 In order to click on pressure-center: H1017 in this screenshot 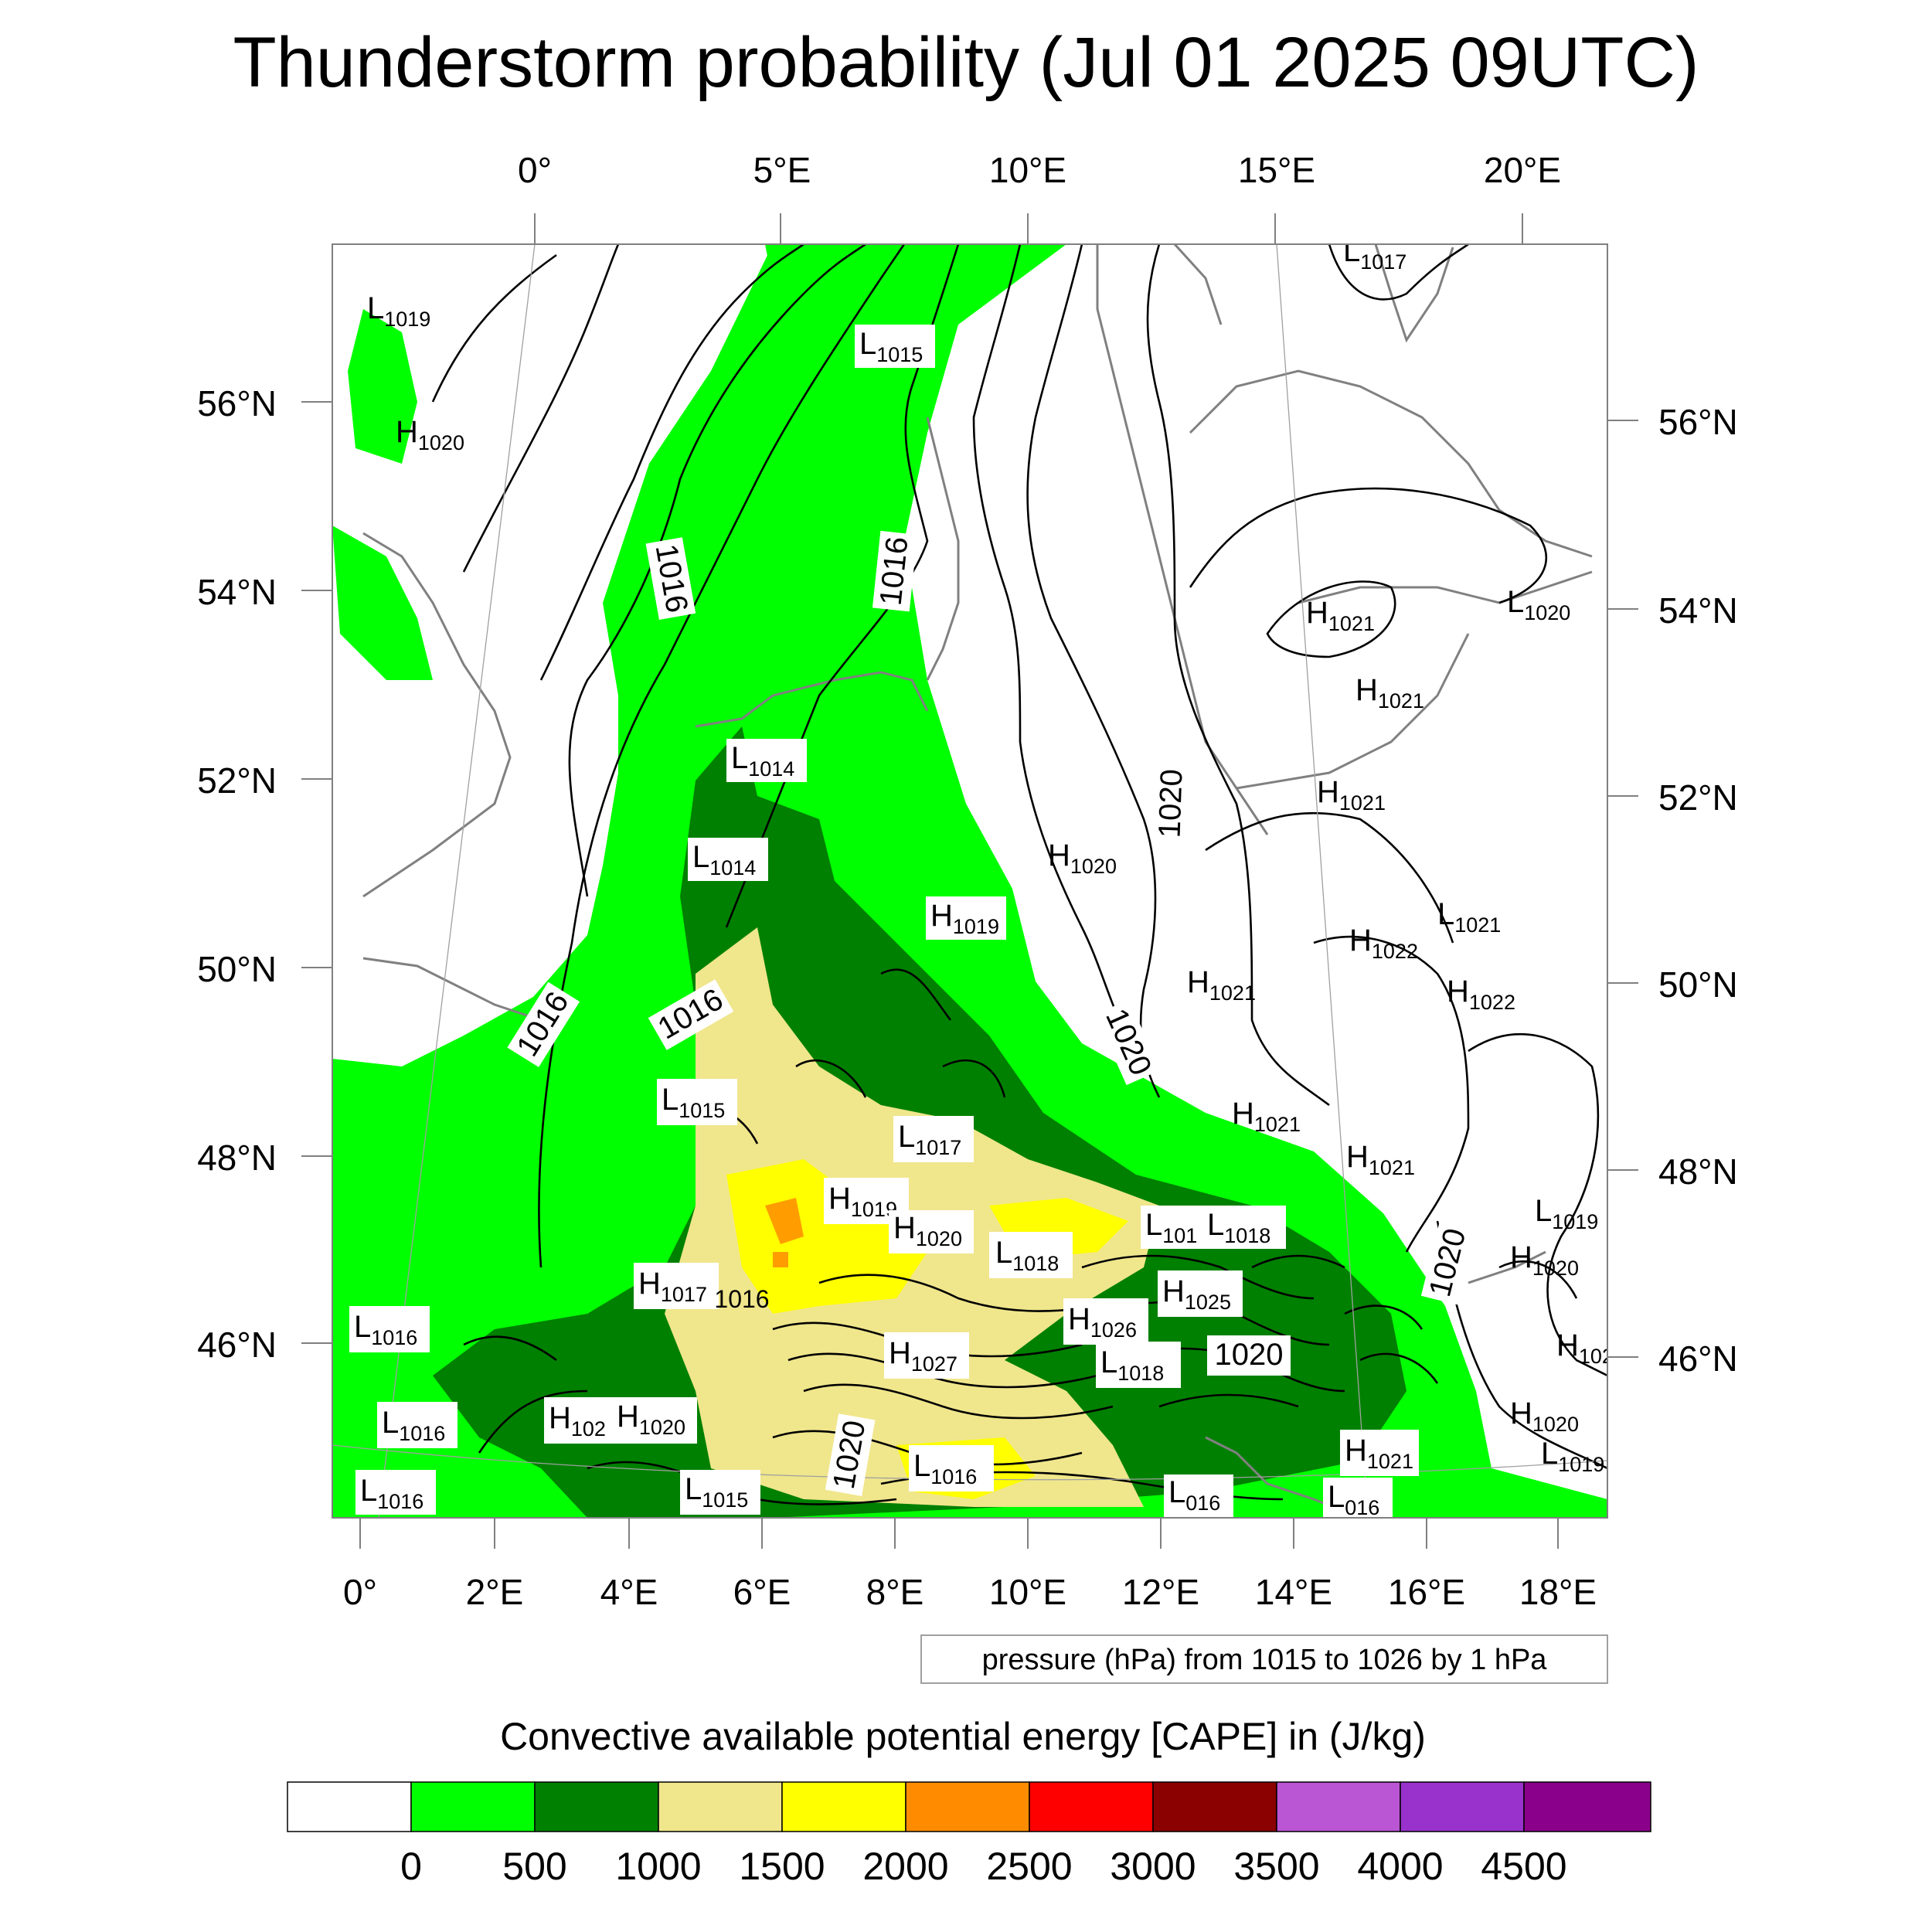, I will do `click(677, 1286)`.